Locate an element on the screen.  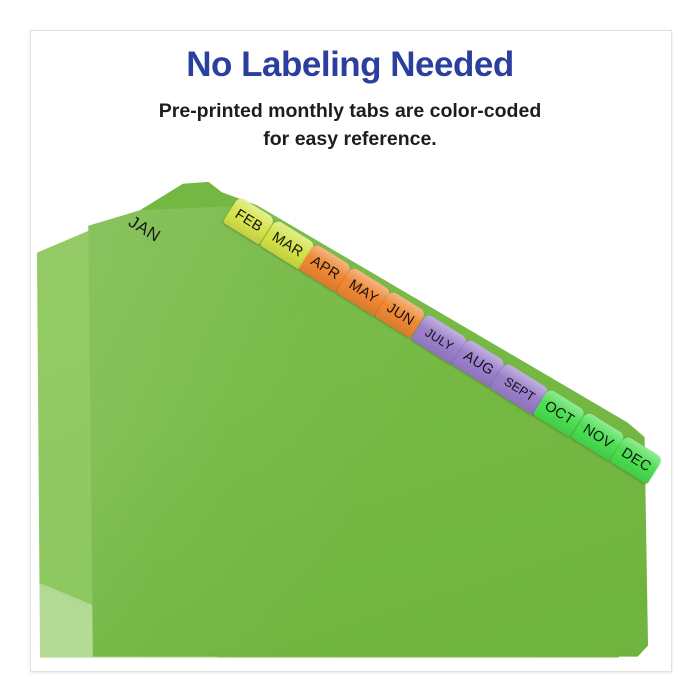
page-subtitle-line-2: for easy reference. is located at coordinates (350, 138).